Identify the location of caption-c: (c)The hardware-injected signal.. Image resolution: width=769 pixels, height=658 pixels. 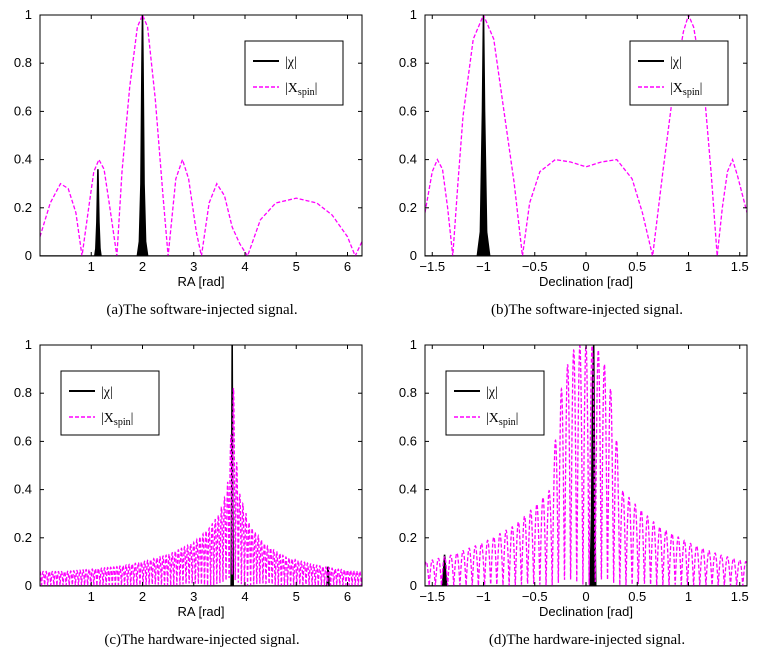
(202, 640).